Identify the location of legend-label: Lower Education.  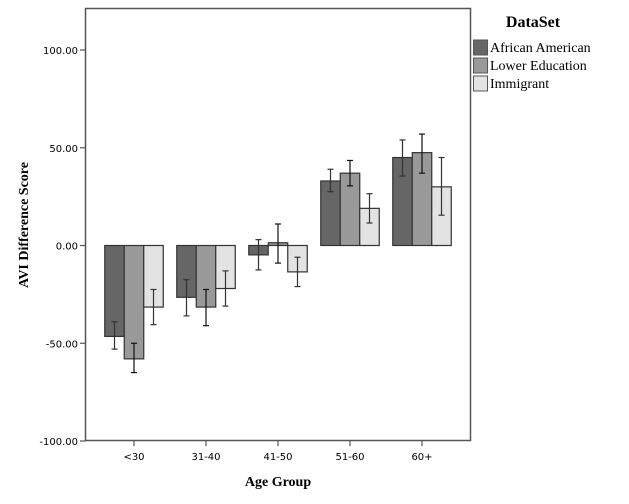
(538, 66).